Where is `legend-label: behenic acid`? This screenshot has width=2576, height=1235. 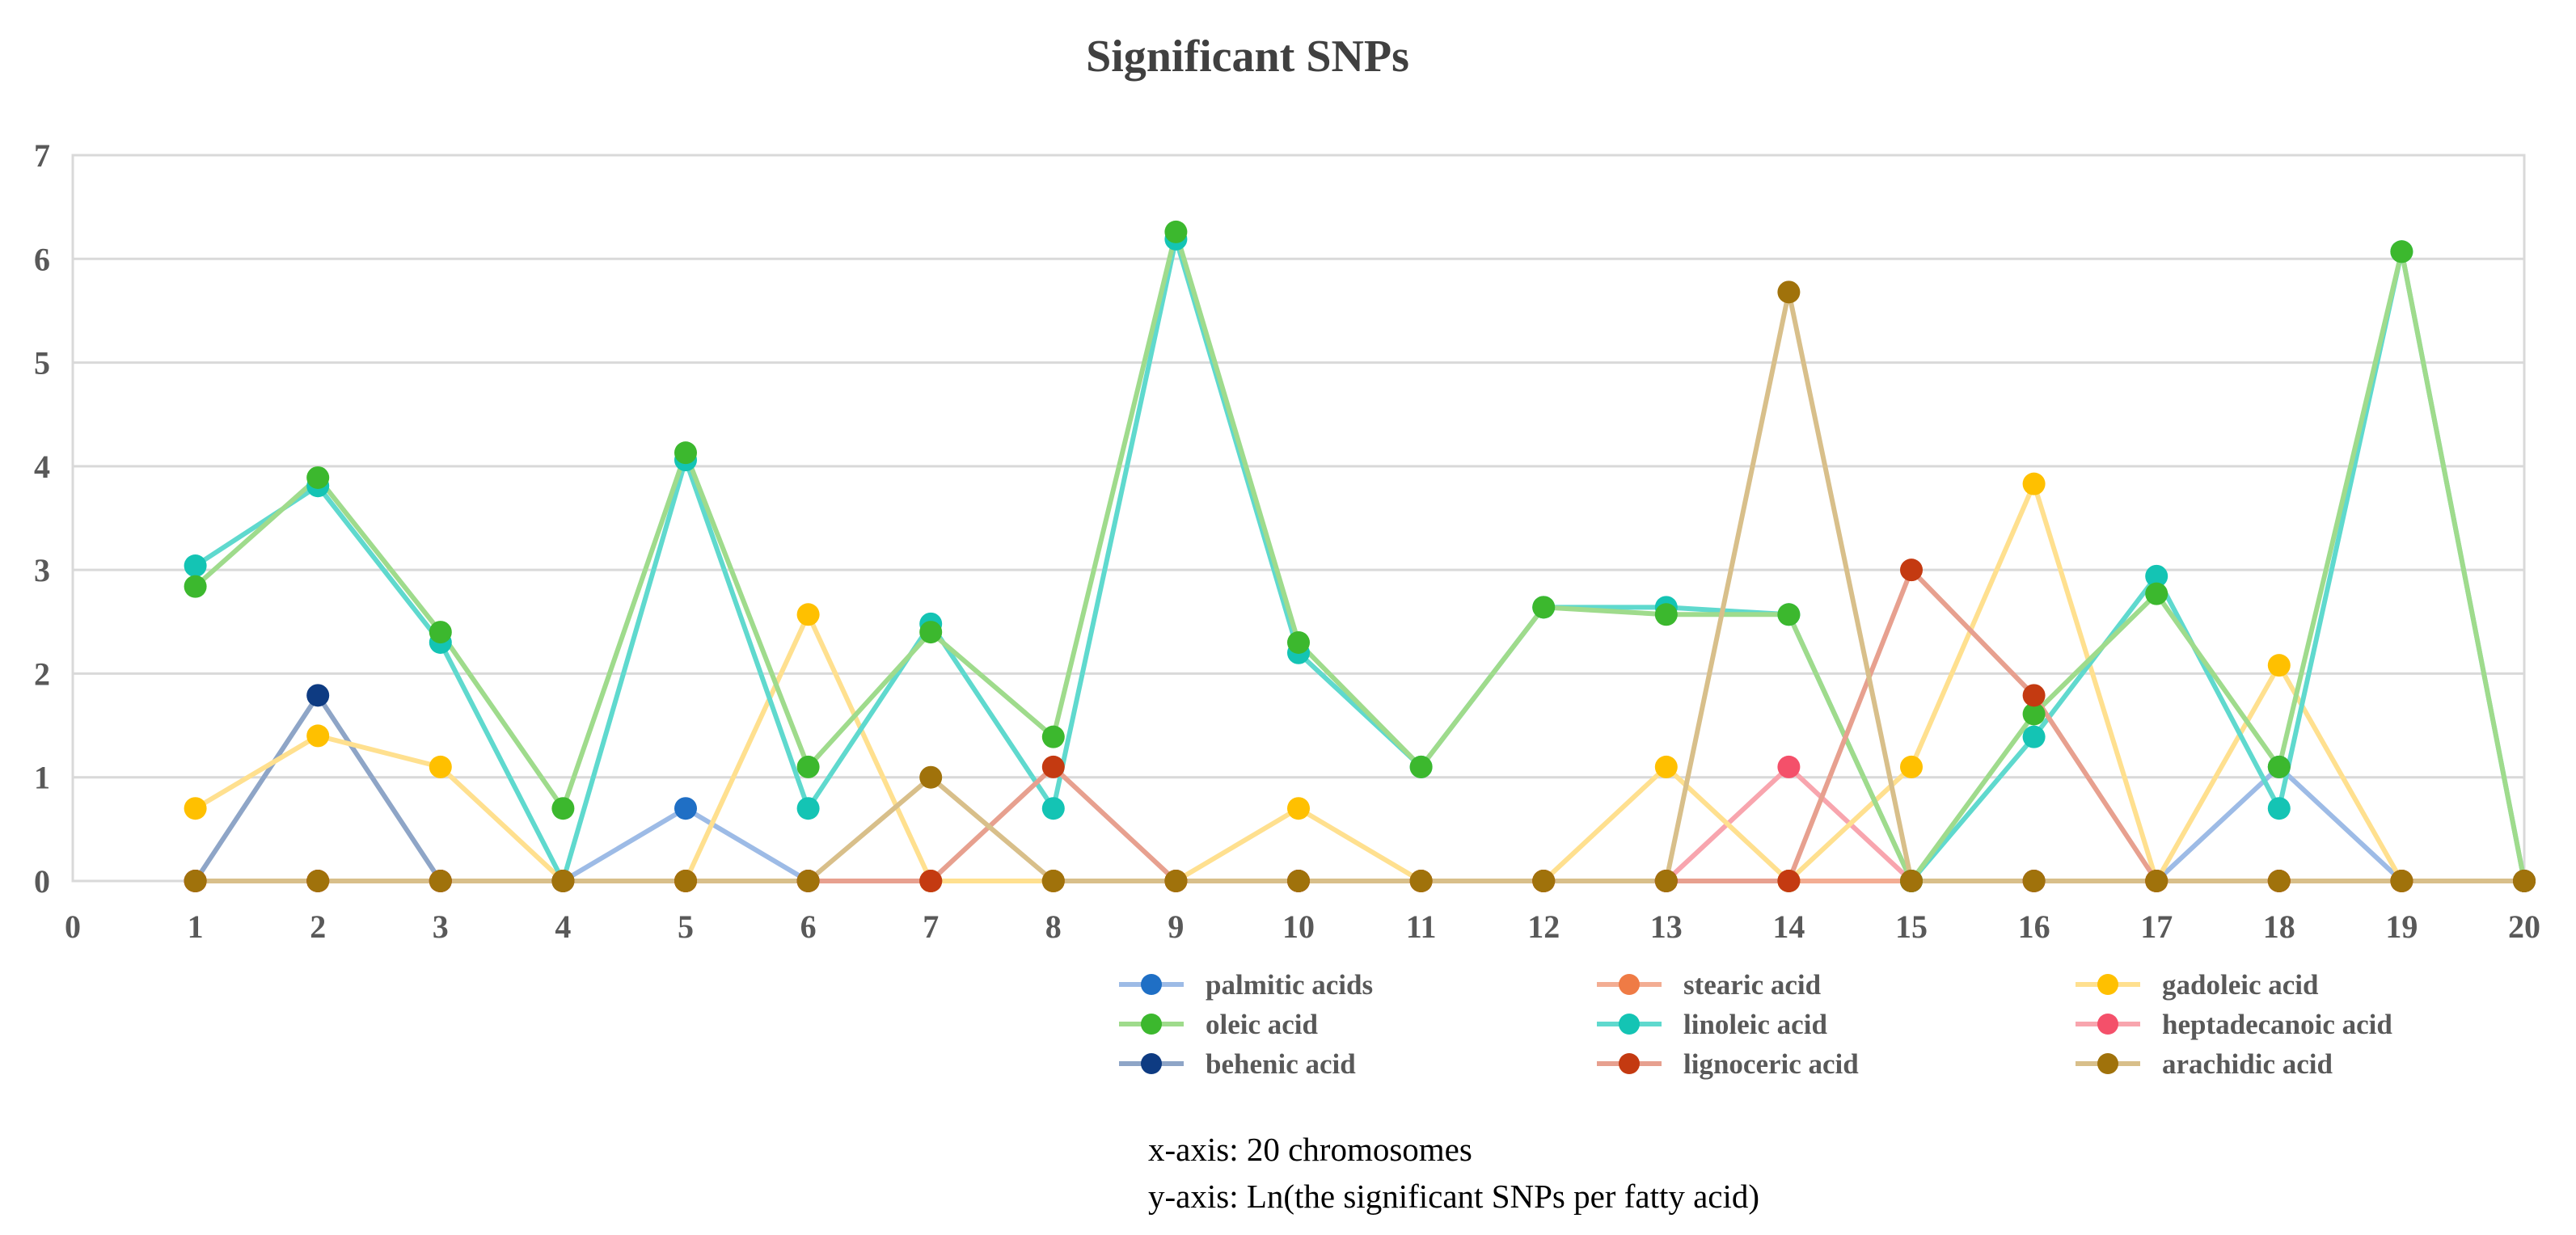
legend-label: behenic acid is located at coordinates (1281, 1064).